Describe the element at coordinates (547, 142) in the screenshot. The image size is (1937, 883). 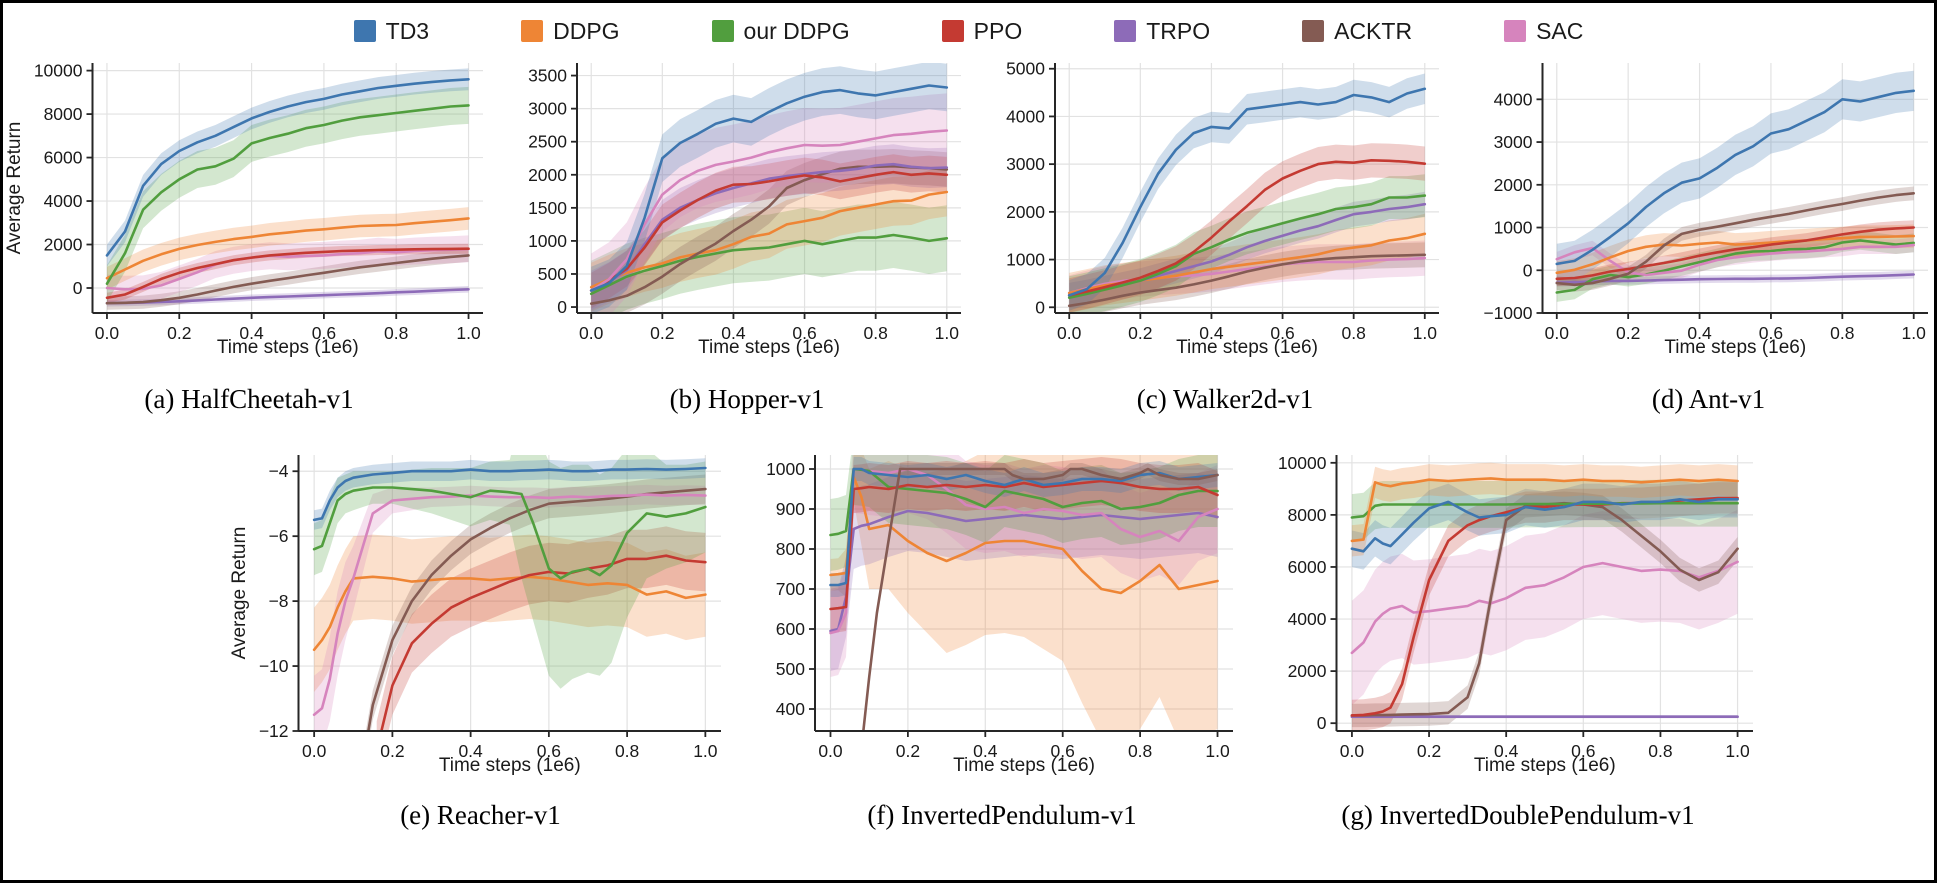
I see `svg-text: 2500` at that location.